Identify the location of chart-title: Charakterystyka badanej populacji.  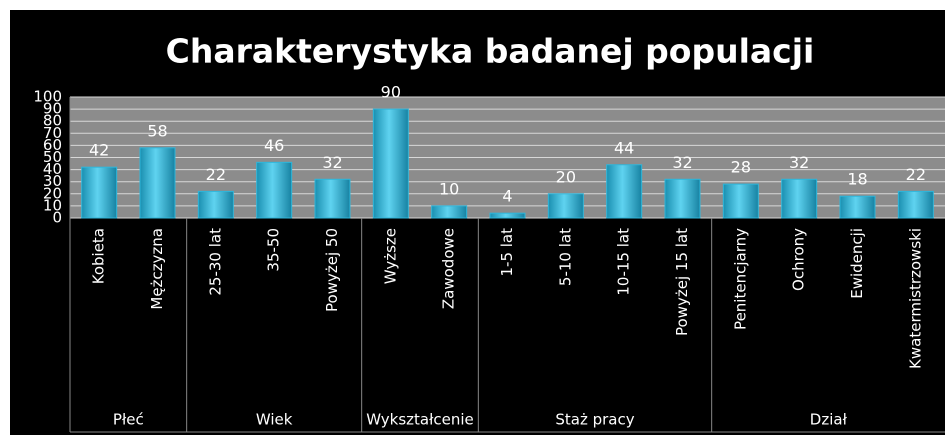
(490, 51).